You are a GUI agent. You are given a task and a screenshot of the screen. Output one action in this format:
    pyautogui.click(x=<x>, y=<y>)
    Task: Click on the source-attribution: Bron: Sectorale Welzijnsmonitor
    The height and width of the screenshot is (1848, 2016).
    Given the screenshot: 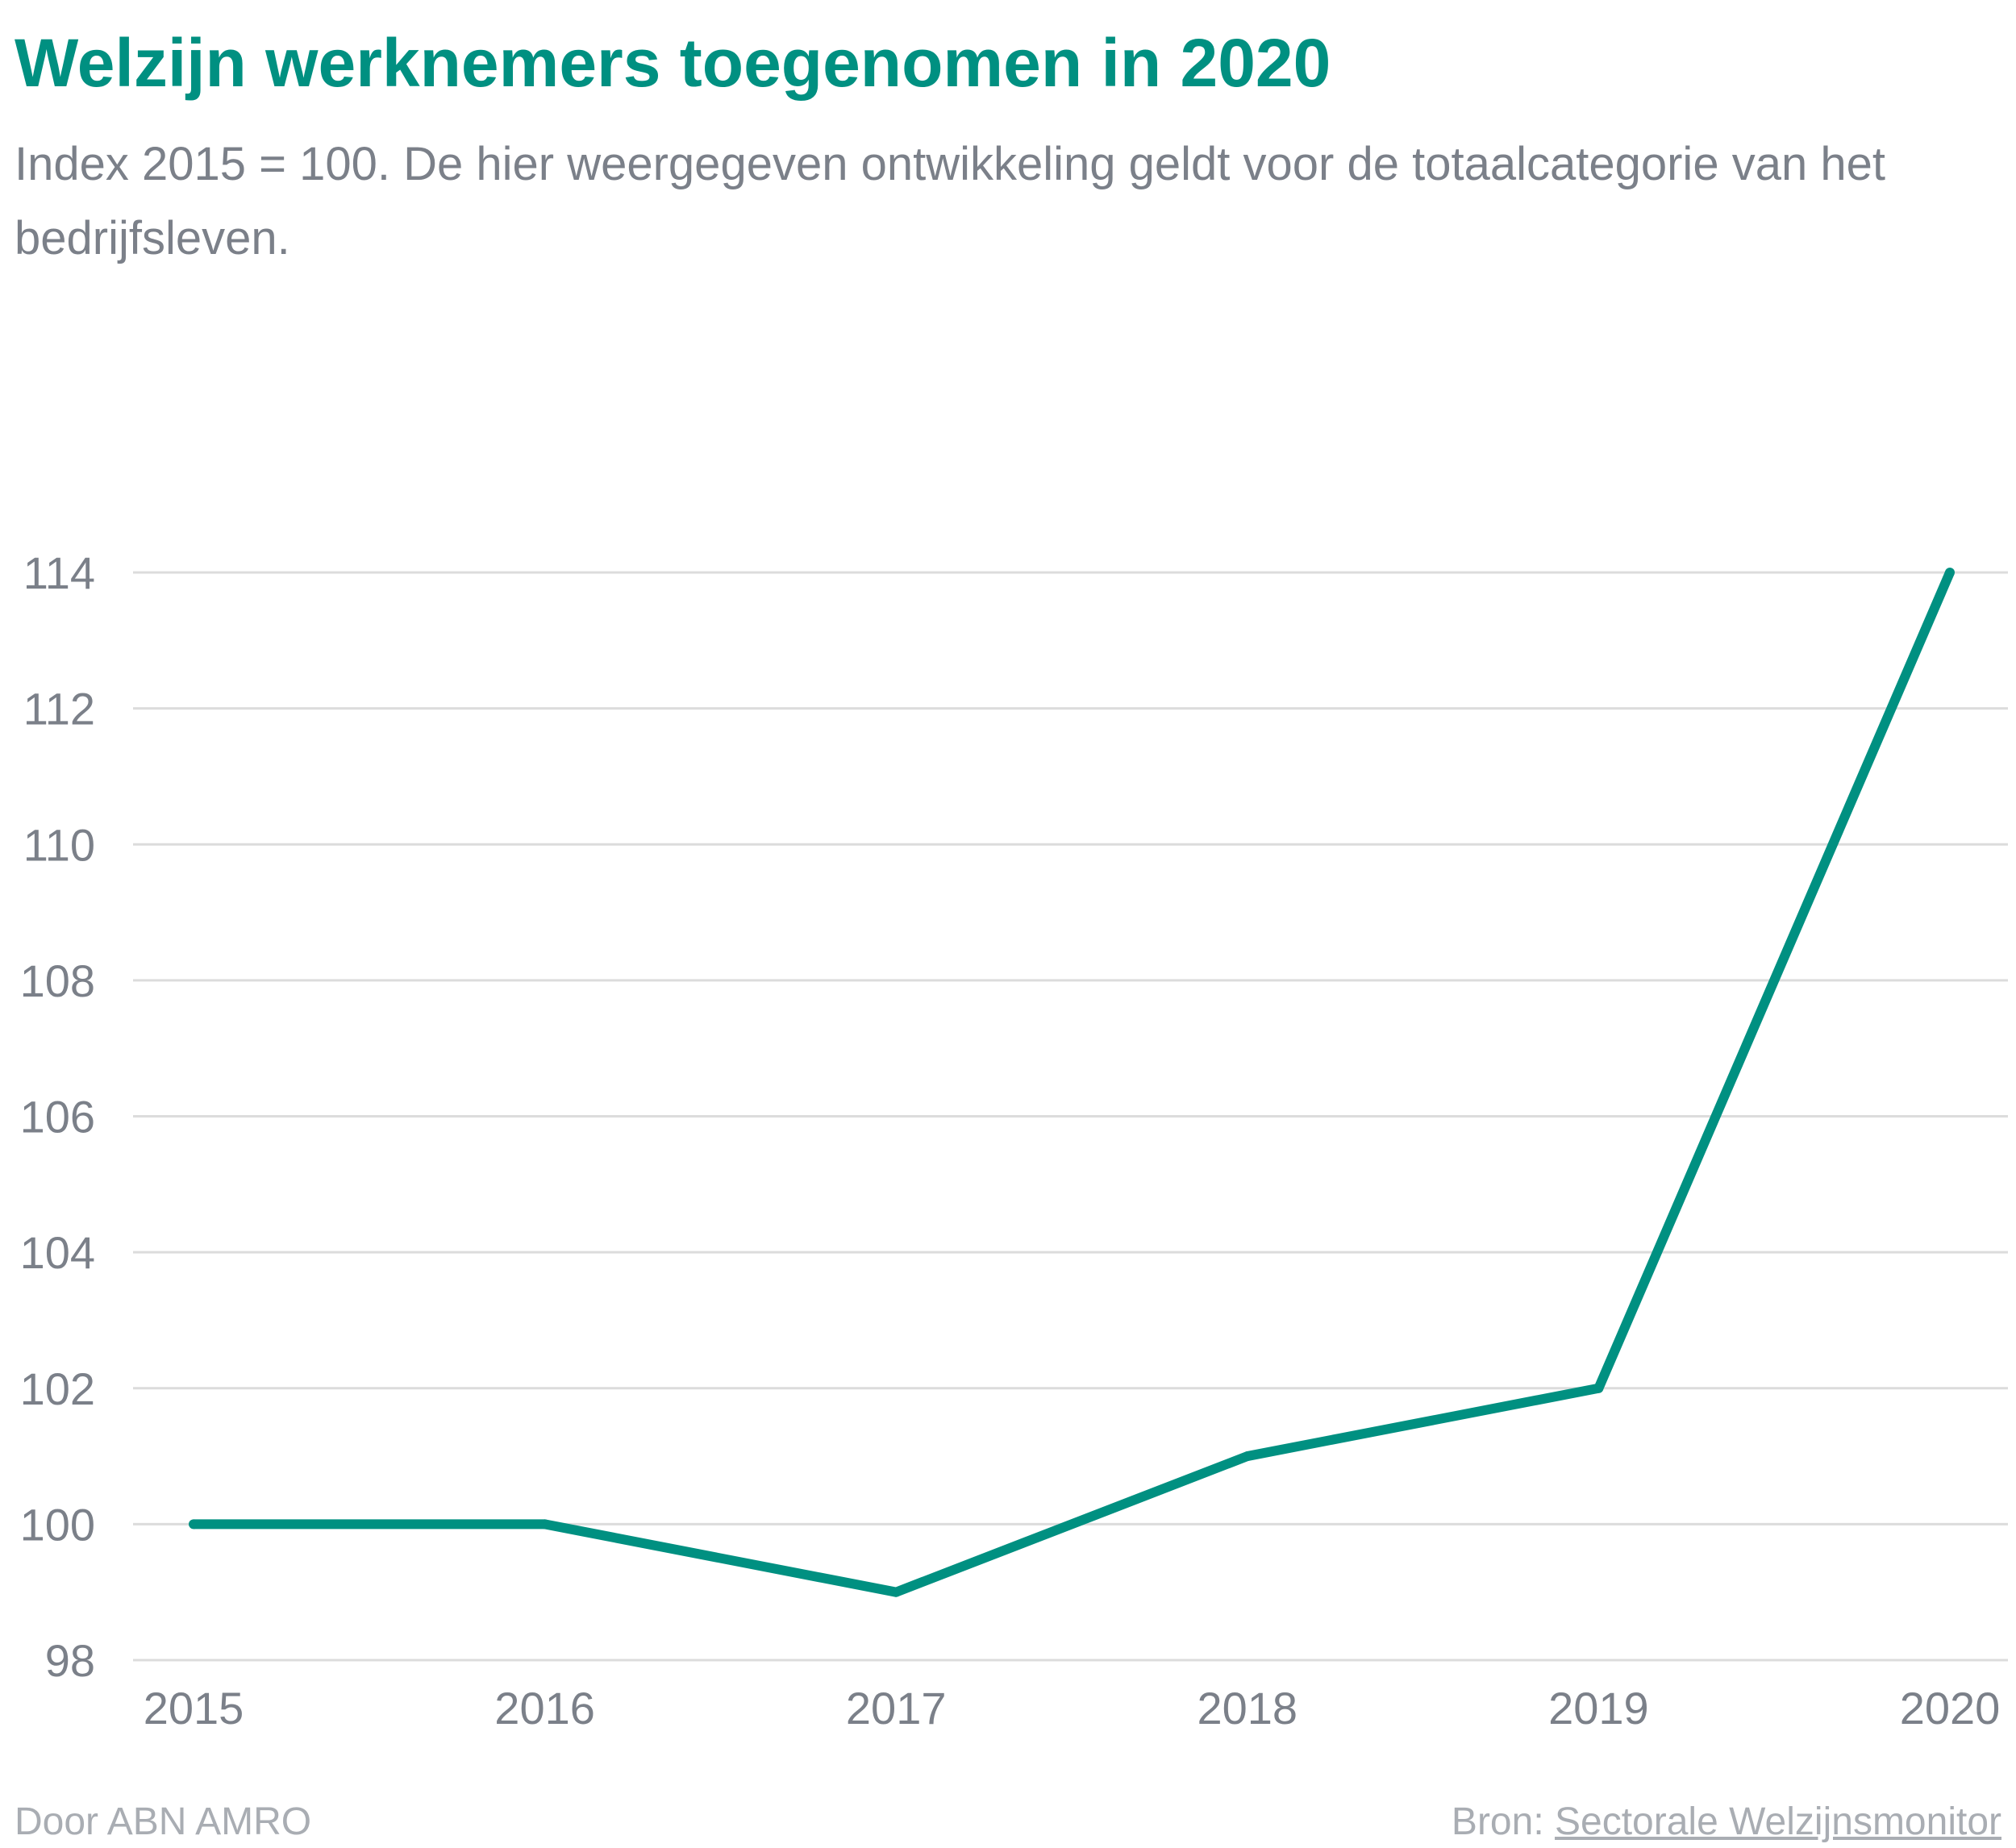 What is the action you would take?
    pyautogui.click(x=1726, y=1822)
    